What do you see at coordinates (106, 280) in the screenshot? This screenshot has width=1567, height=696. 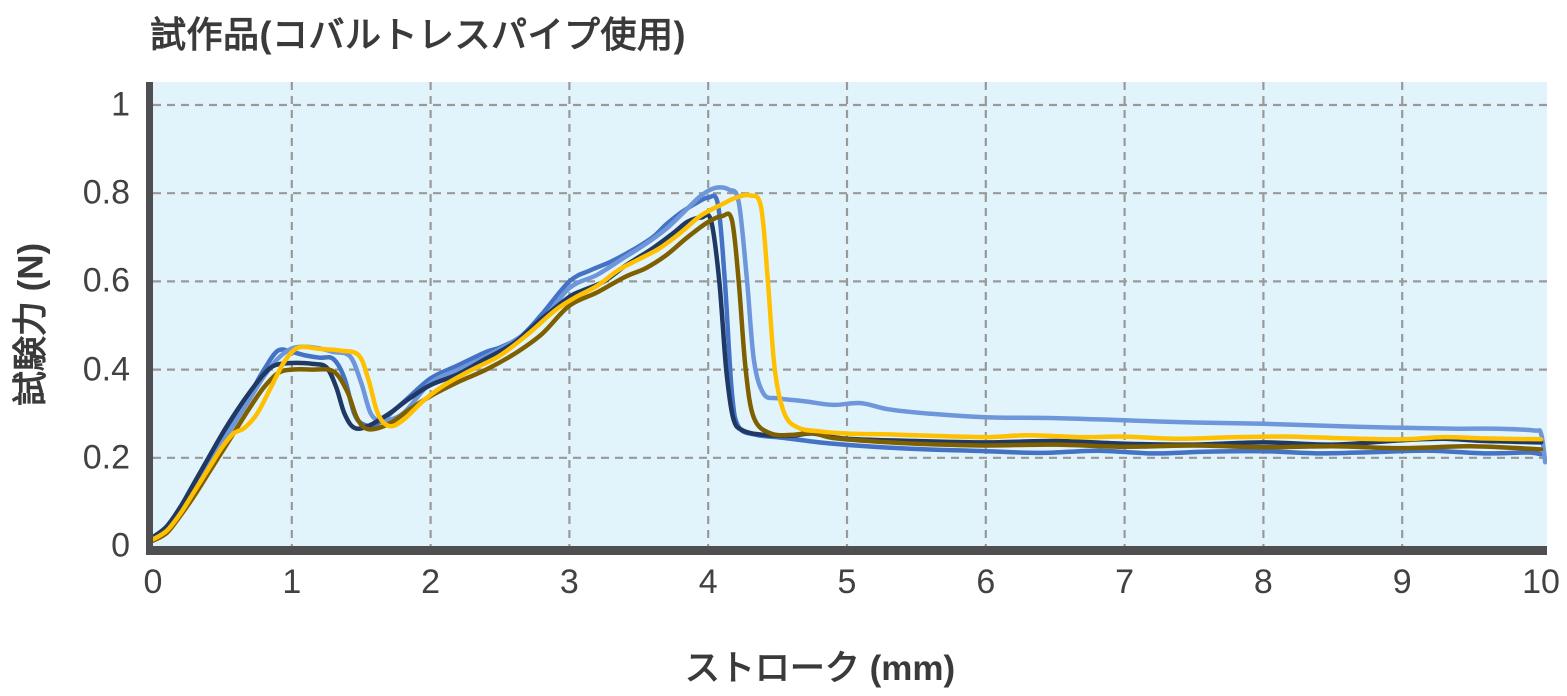 I see `y-tick-label-0.6: 0.6` at bounding box center [106, 280].